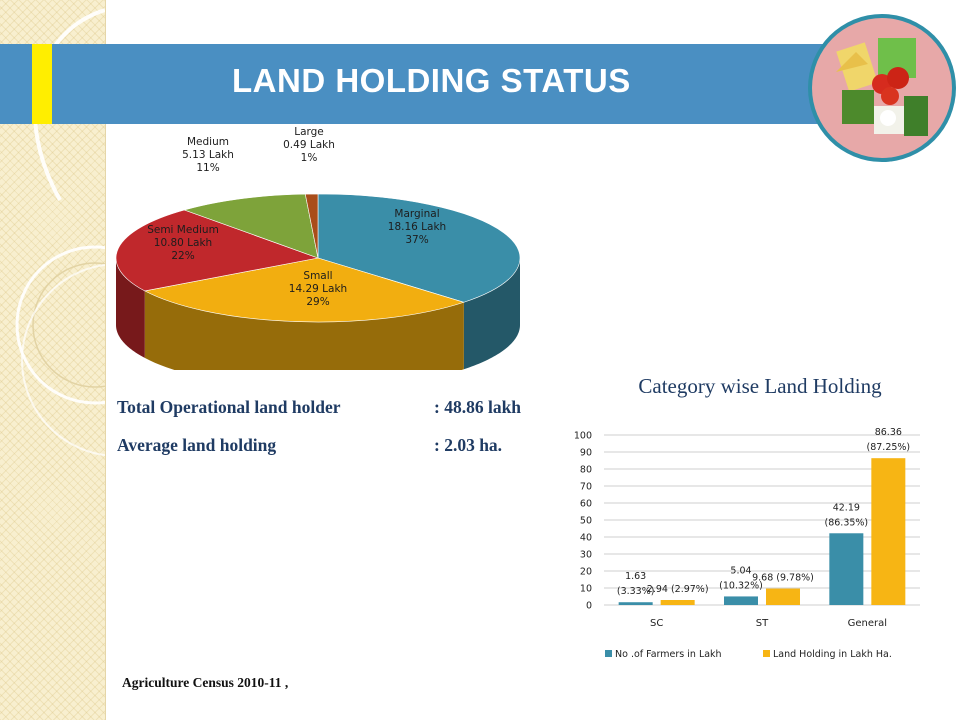 This screenshot has width=960, height=720. Describe the element at coordinates (586, 589) in the screenshot. I see `y-tick-label: 10` at that location.